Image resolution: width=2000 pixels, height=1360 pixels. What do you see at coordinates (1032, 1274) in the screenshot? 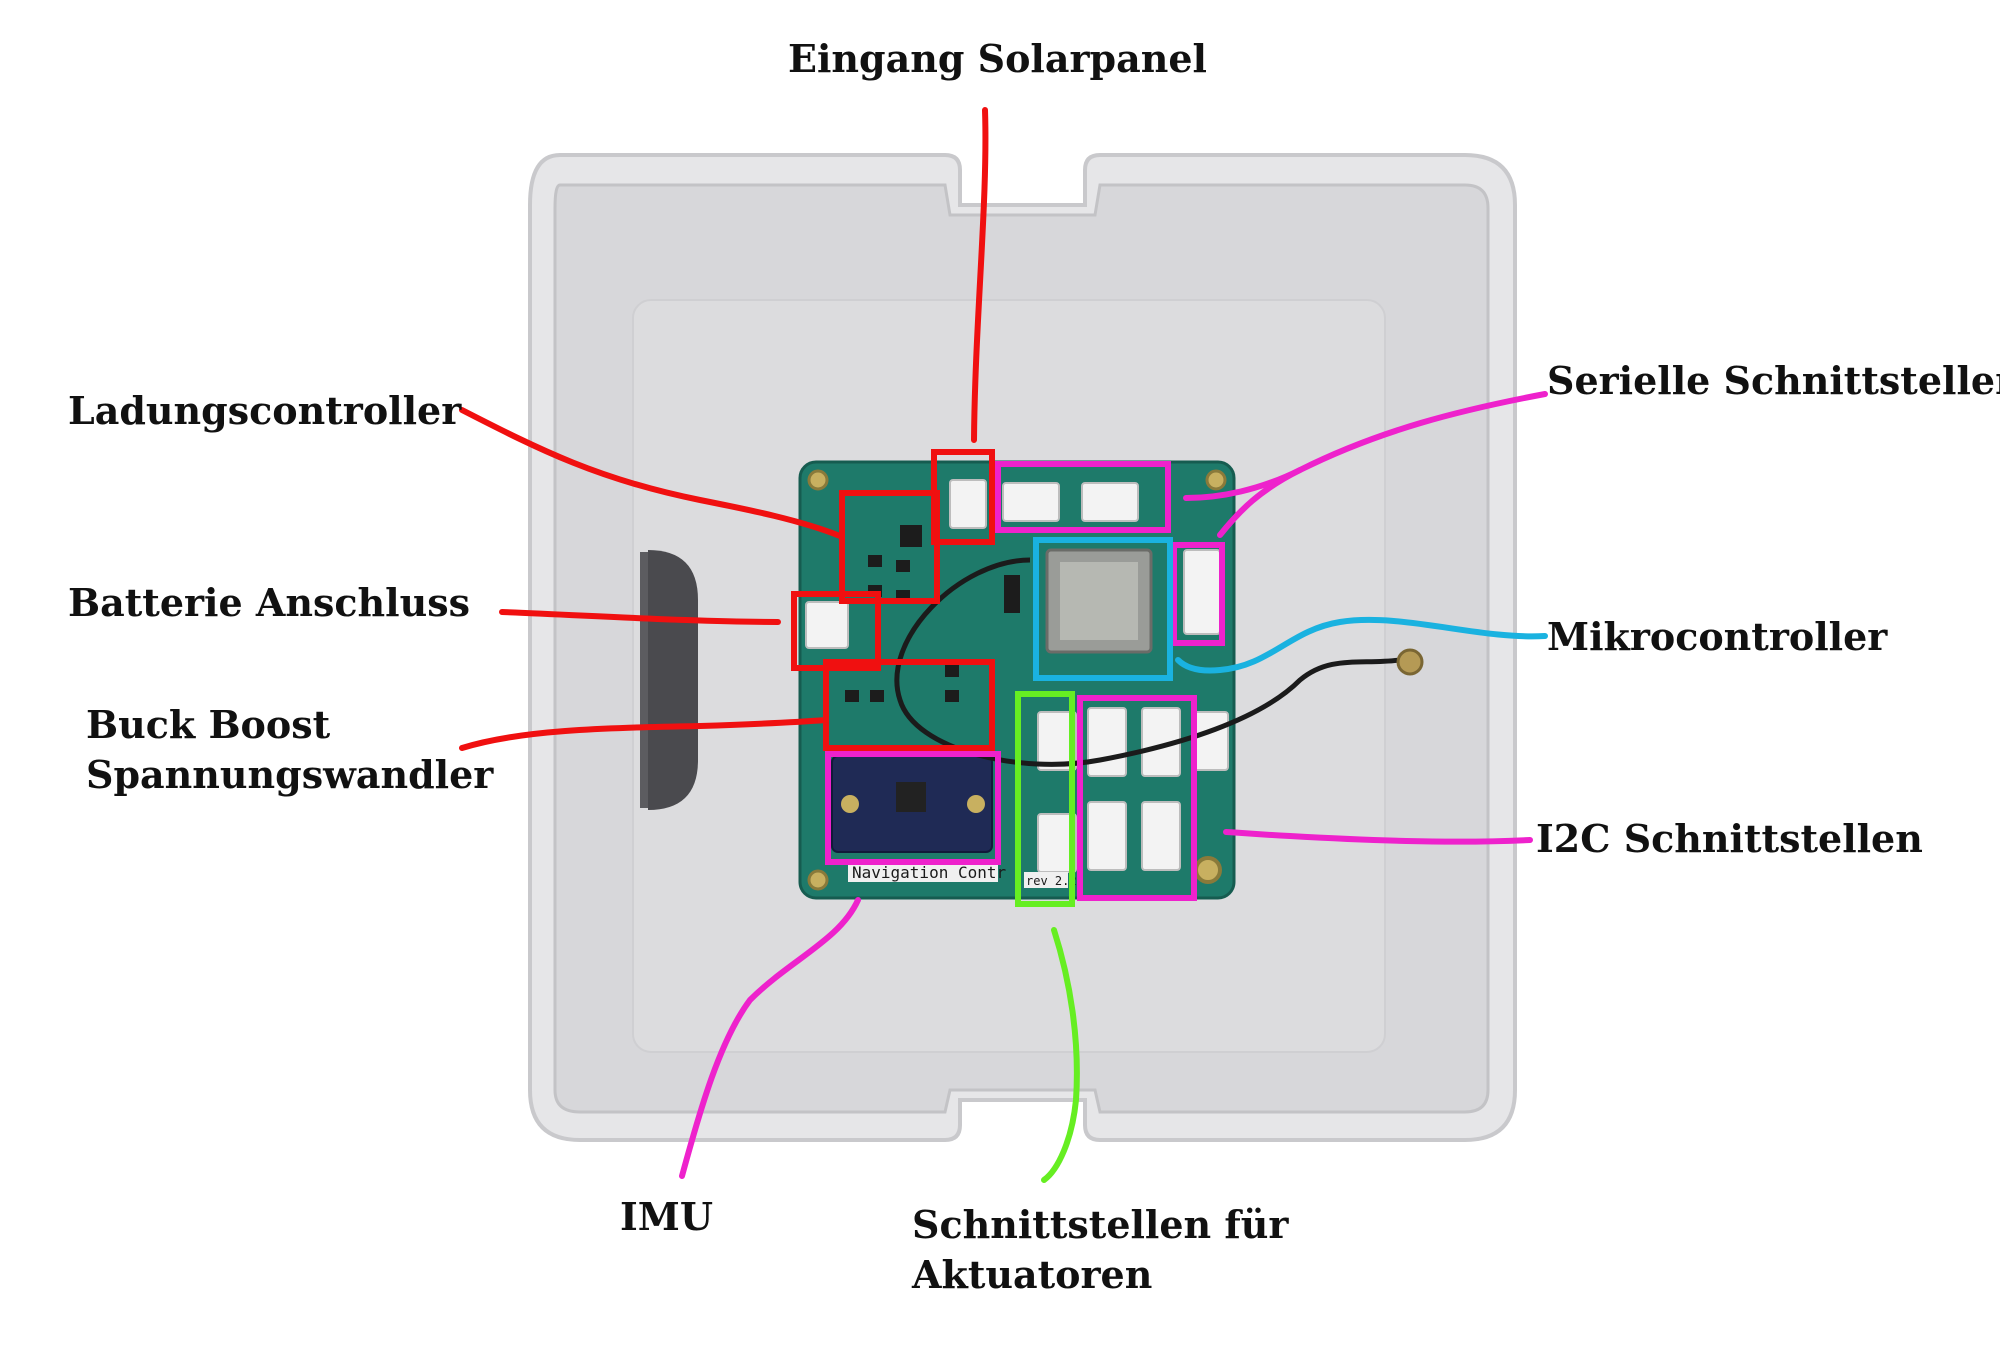
I see `label-actuator-line2: Aktuatoren` at bounding box center [1032, 1274].